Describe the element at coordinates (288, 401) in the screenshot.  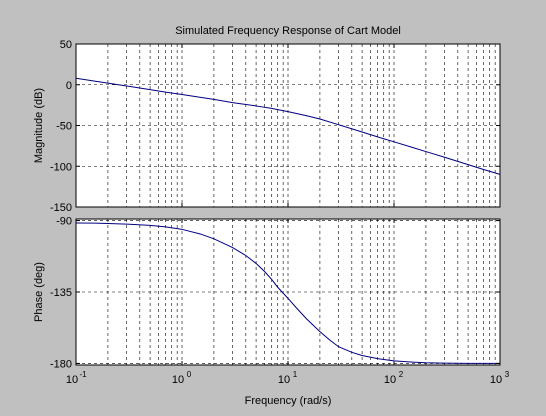
I see `x-axis-label: Frequency (rad/s)` at that location.